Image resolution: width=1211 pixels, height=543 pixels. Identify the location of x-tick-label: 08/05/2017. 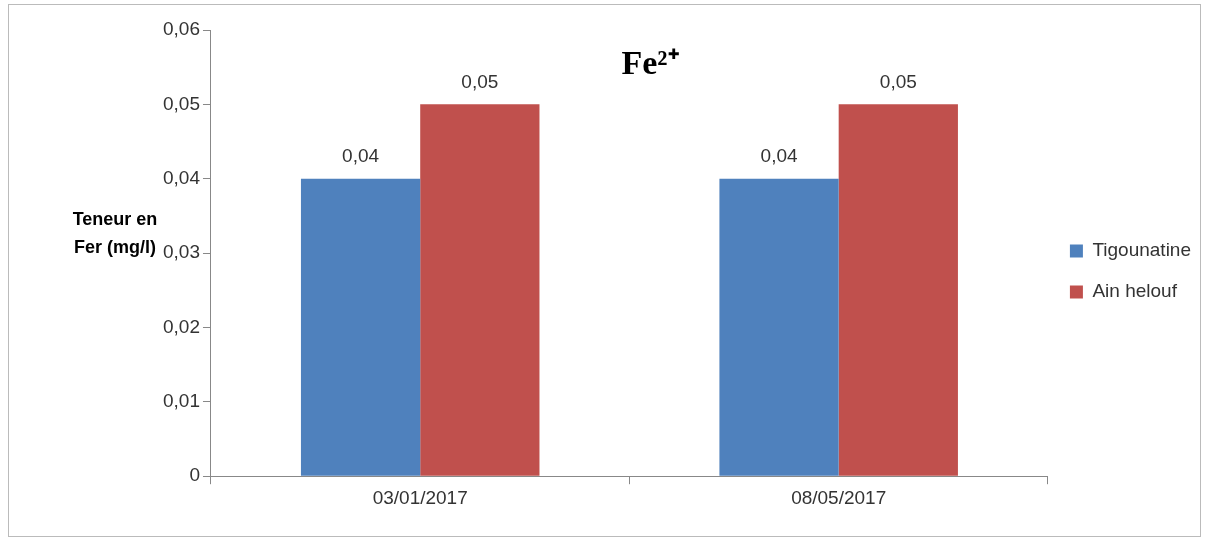
(839, 497).